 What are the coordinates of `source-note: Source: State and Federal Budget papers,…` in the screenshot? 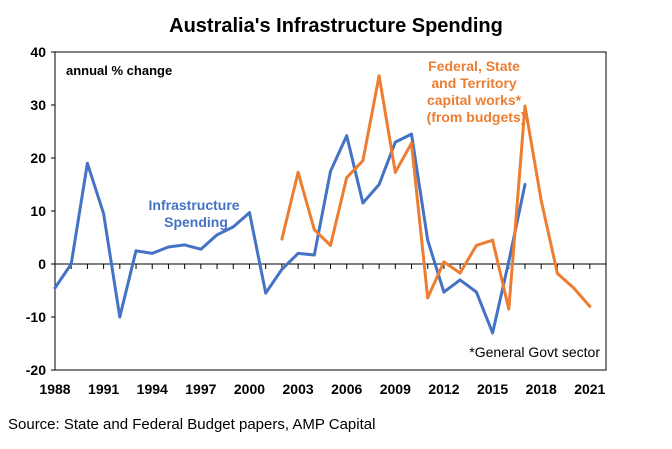 It's located at (191, 424).